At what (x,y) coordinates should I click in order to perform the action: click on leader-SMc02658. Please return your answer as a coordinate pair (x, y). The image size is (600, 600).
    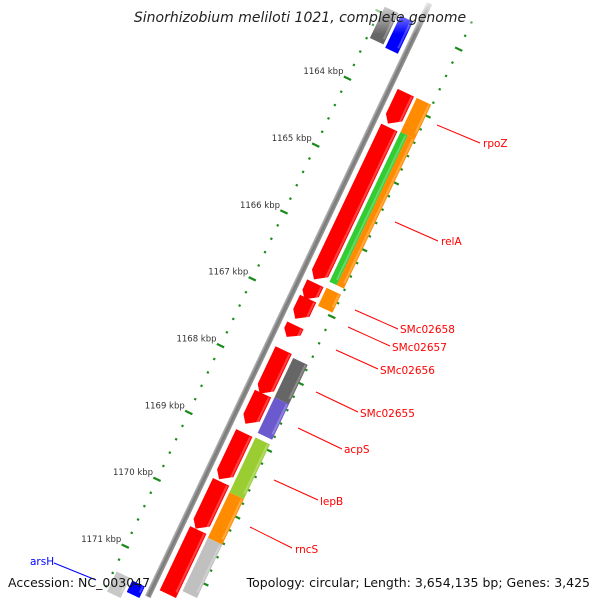
    Looking at the image, I should click on (376, 319).